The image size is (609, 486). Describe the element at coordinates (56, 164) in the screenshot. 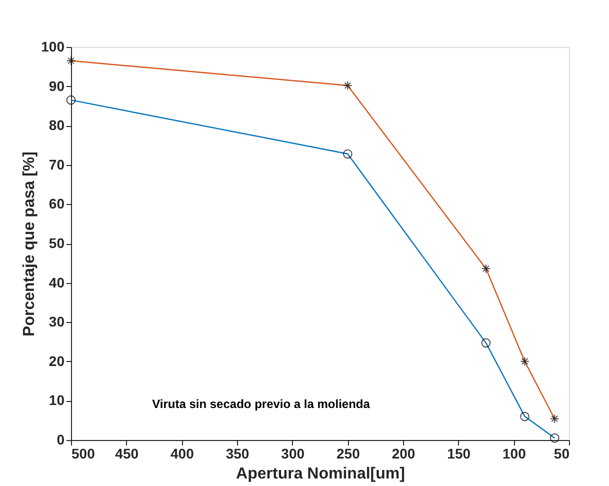

I see `y-tick-label: 70` at that location.